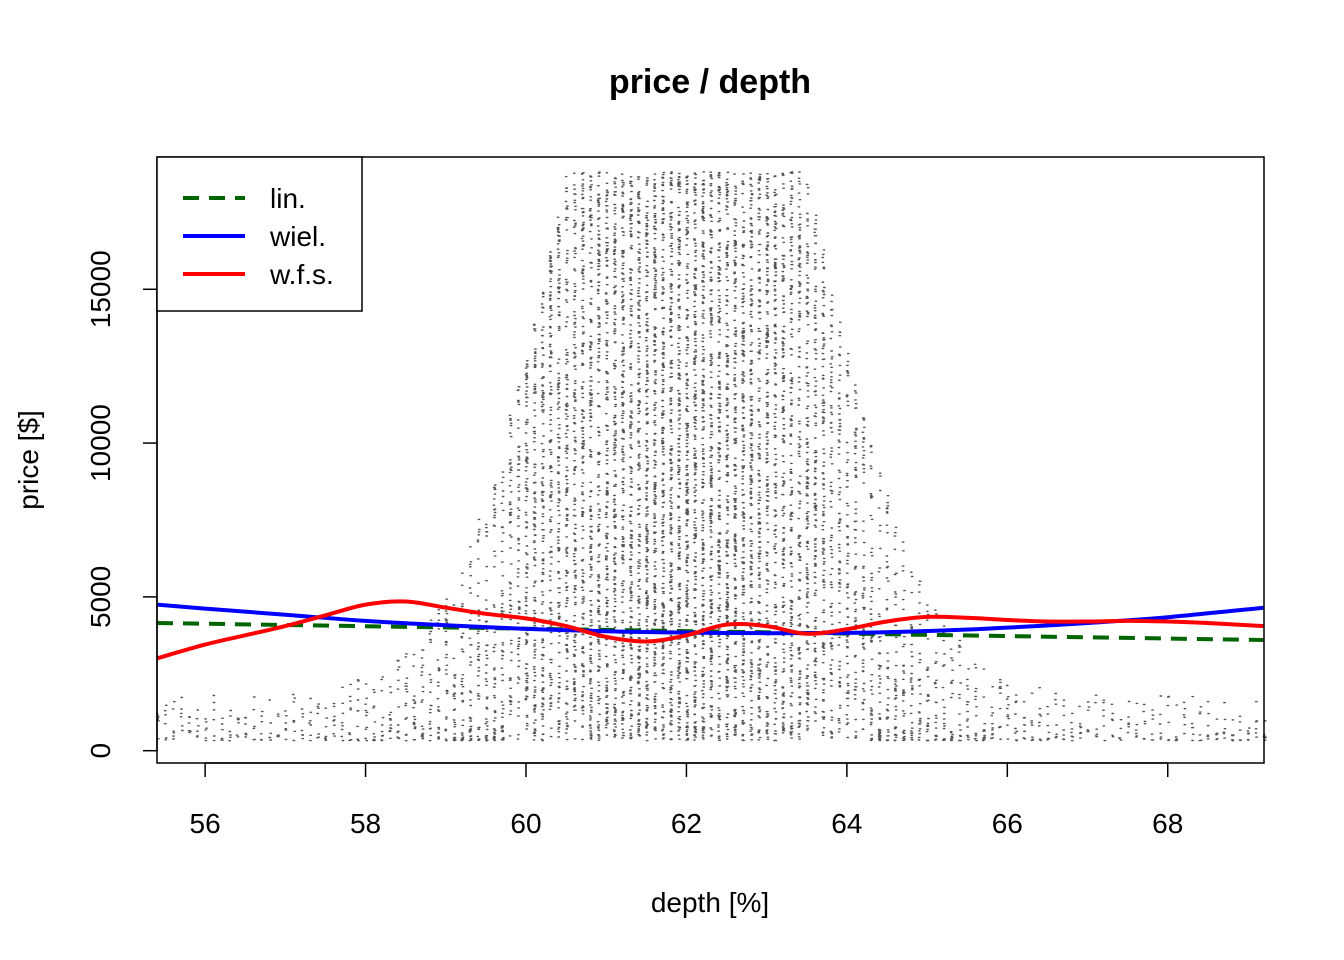  What do you see at coordinates (205, 823) in the screenshot?
I see `x-tick-label: 56` at bounding box center [205, 823].